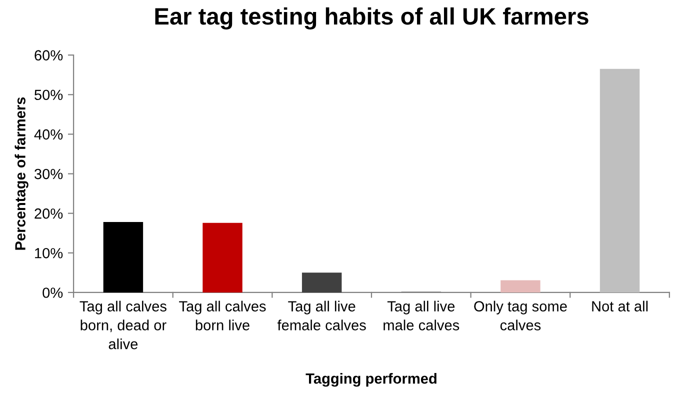  Describe the element at coordinates (123, 325) in the screenshot. I see `x-tick-label: Tag all calves born, dead or alive` at that location.